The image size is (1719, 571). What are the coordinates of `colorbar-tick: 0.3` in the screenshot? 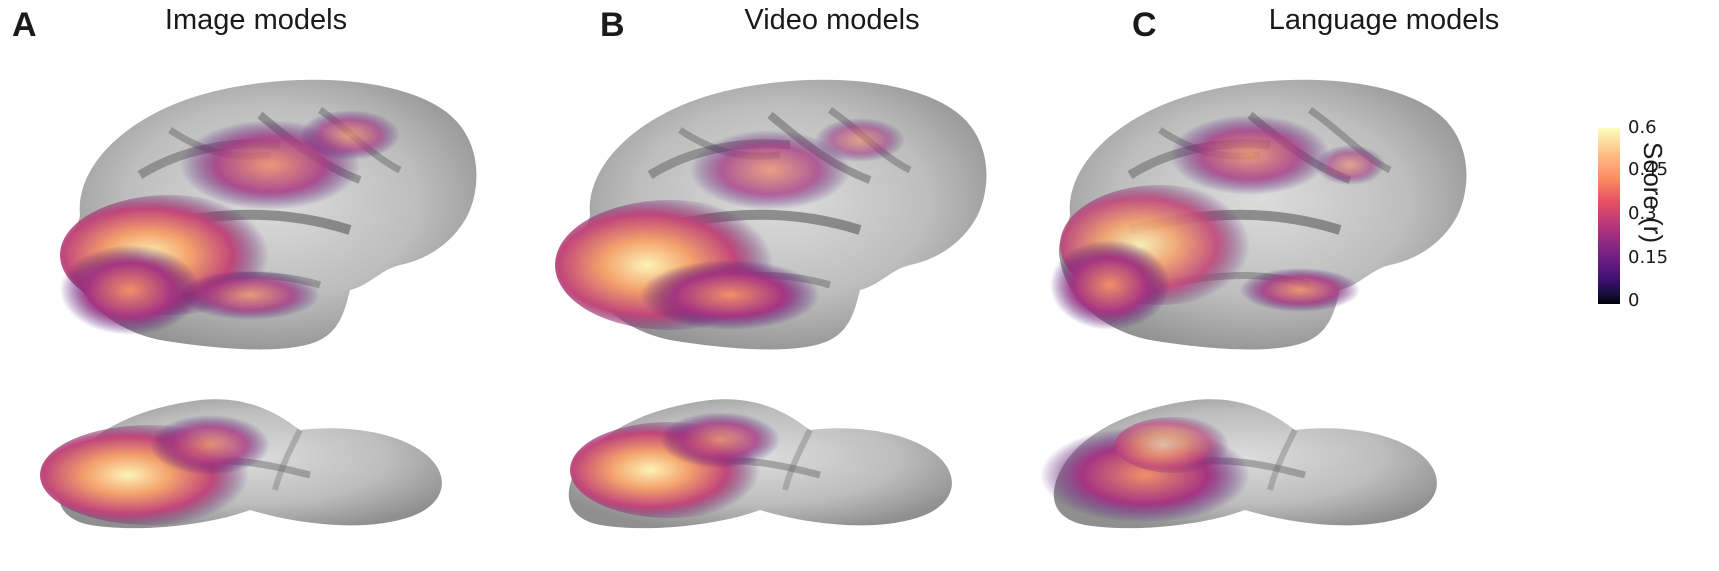 It's located at (1642, 213).